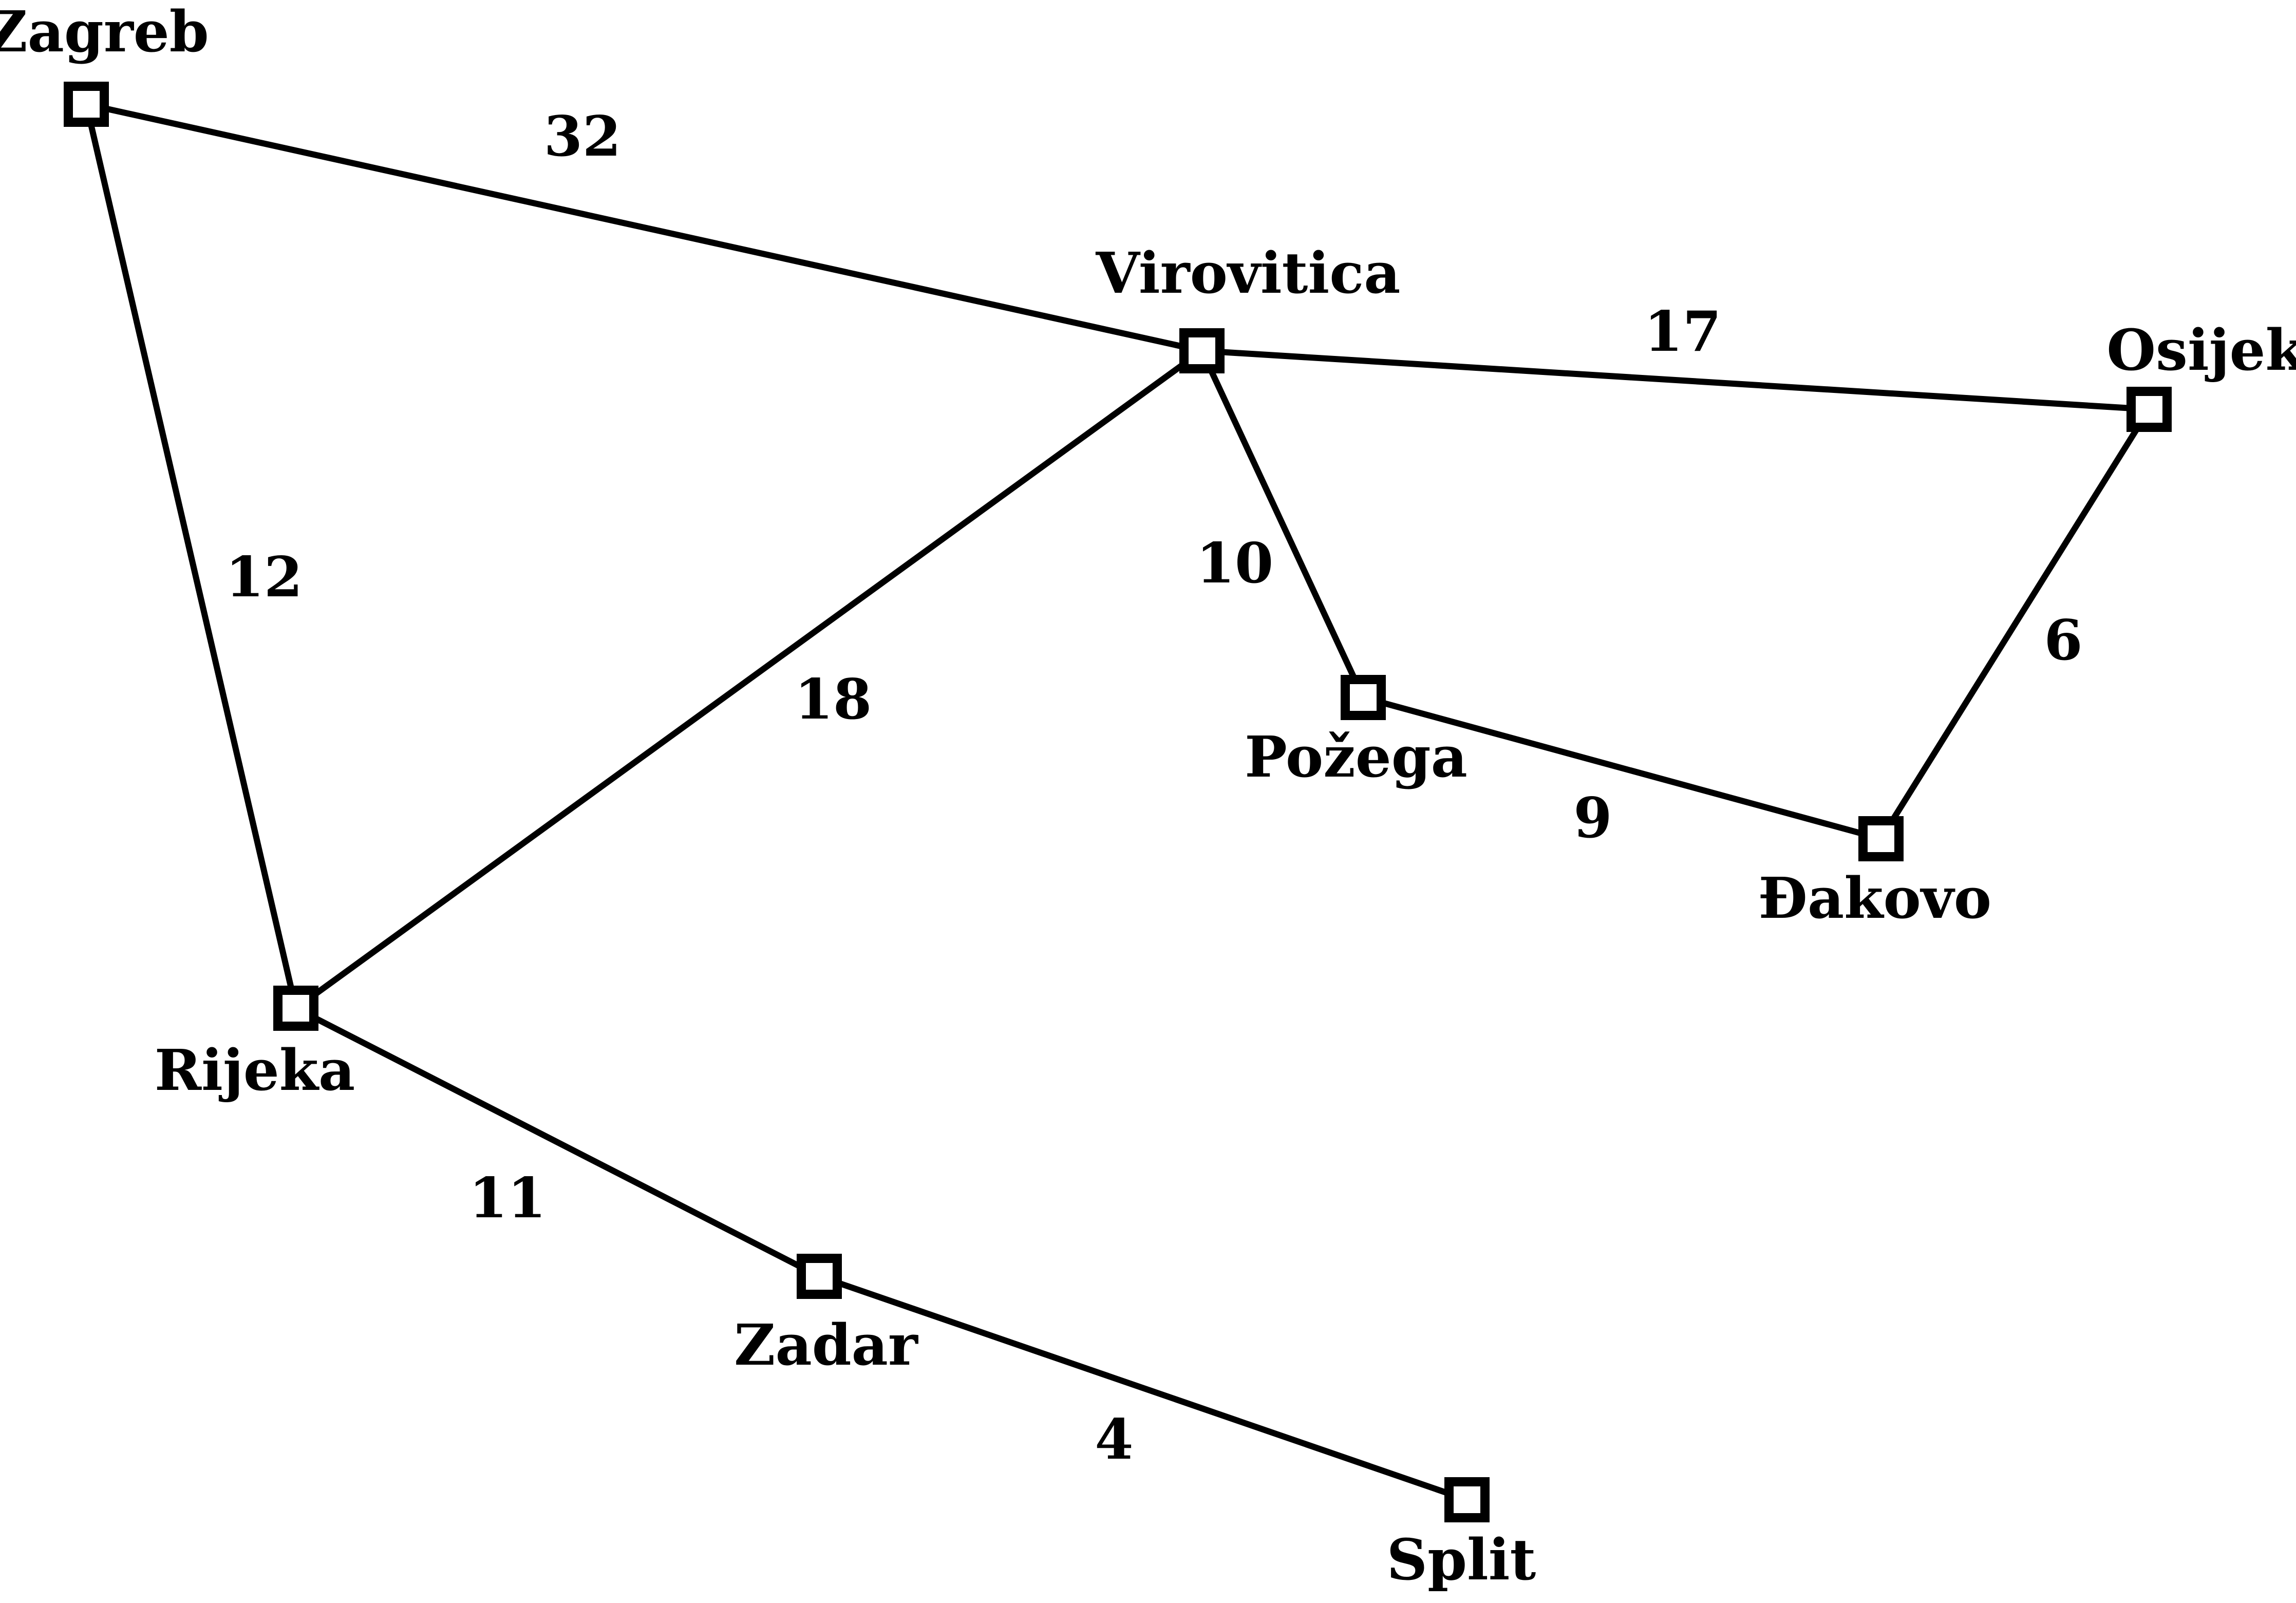 This screenshot has height=1603, width=2296. Describe the element at coordinates (508, 1199) in the screenshot. I see `weight-rijeka-zadar: 11` at that location.